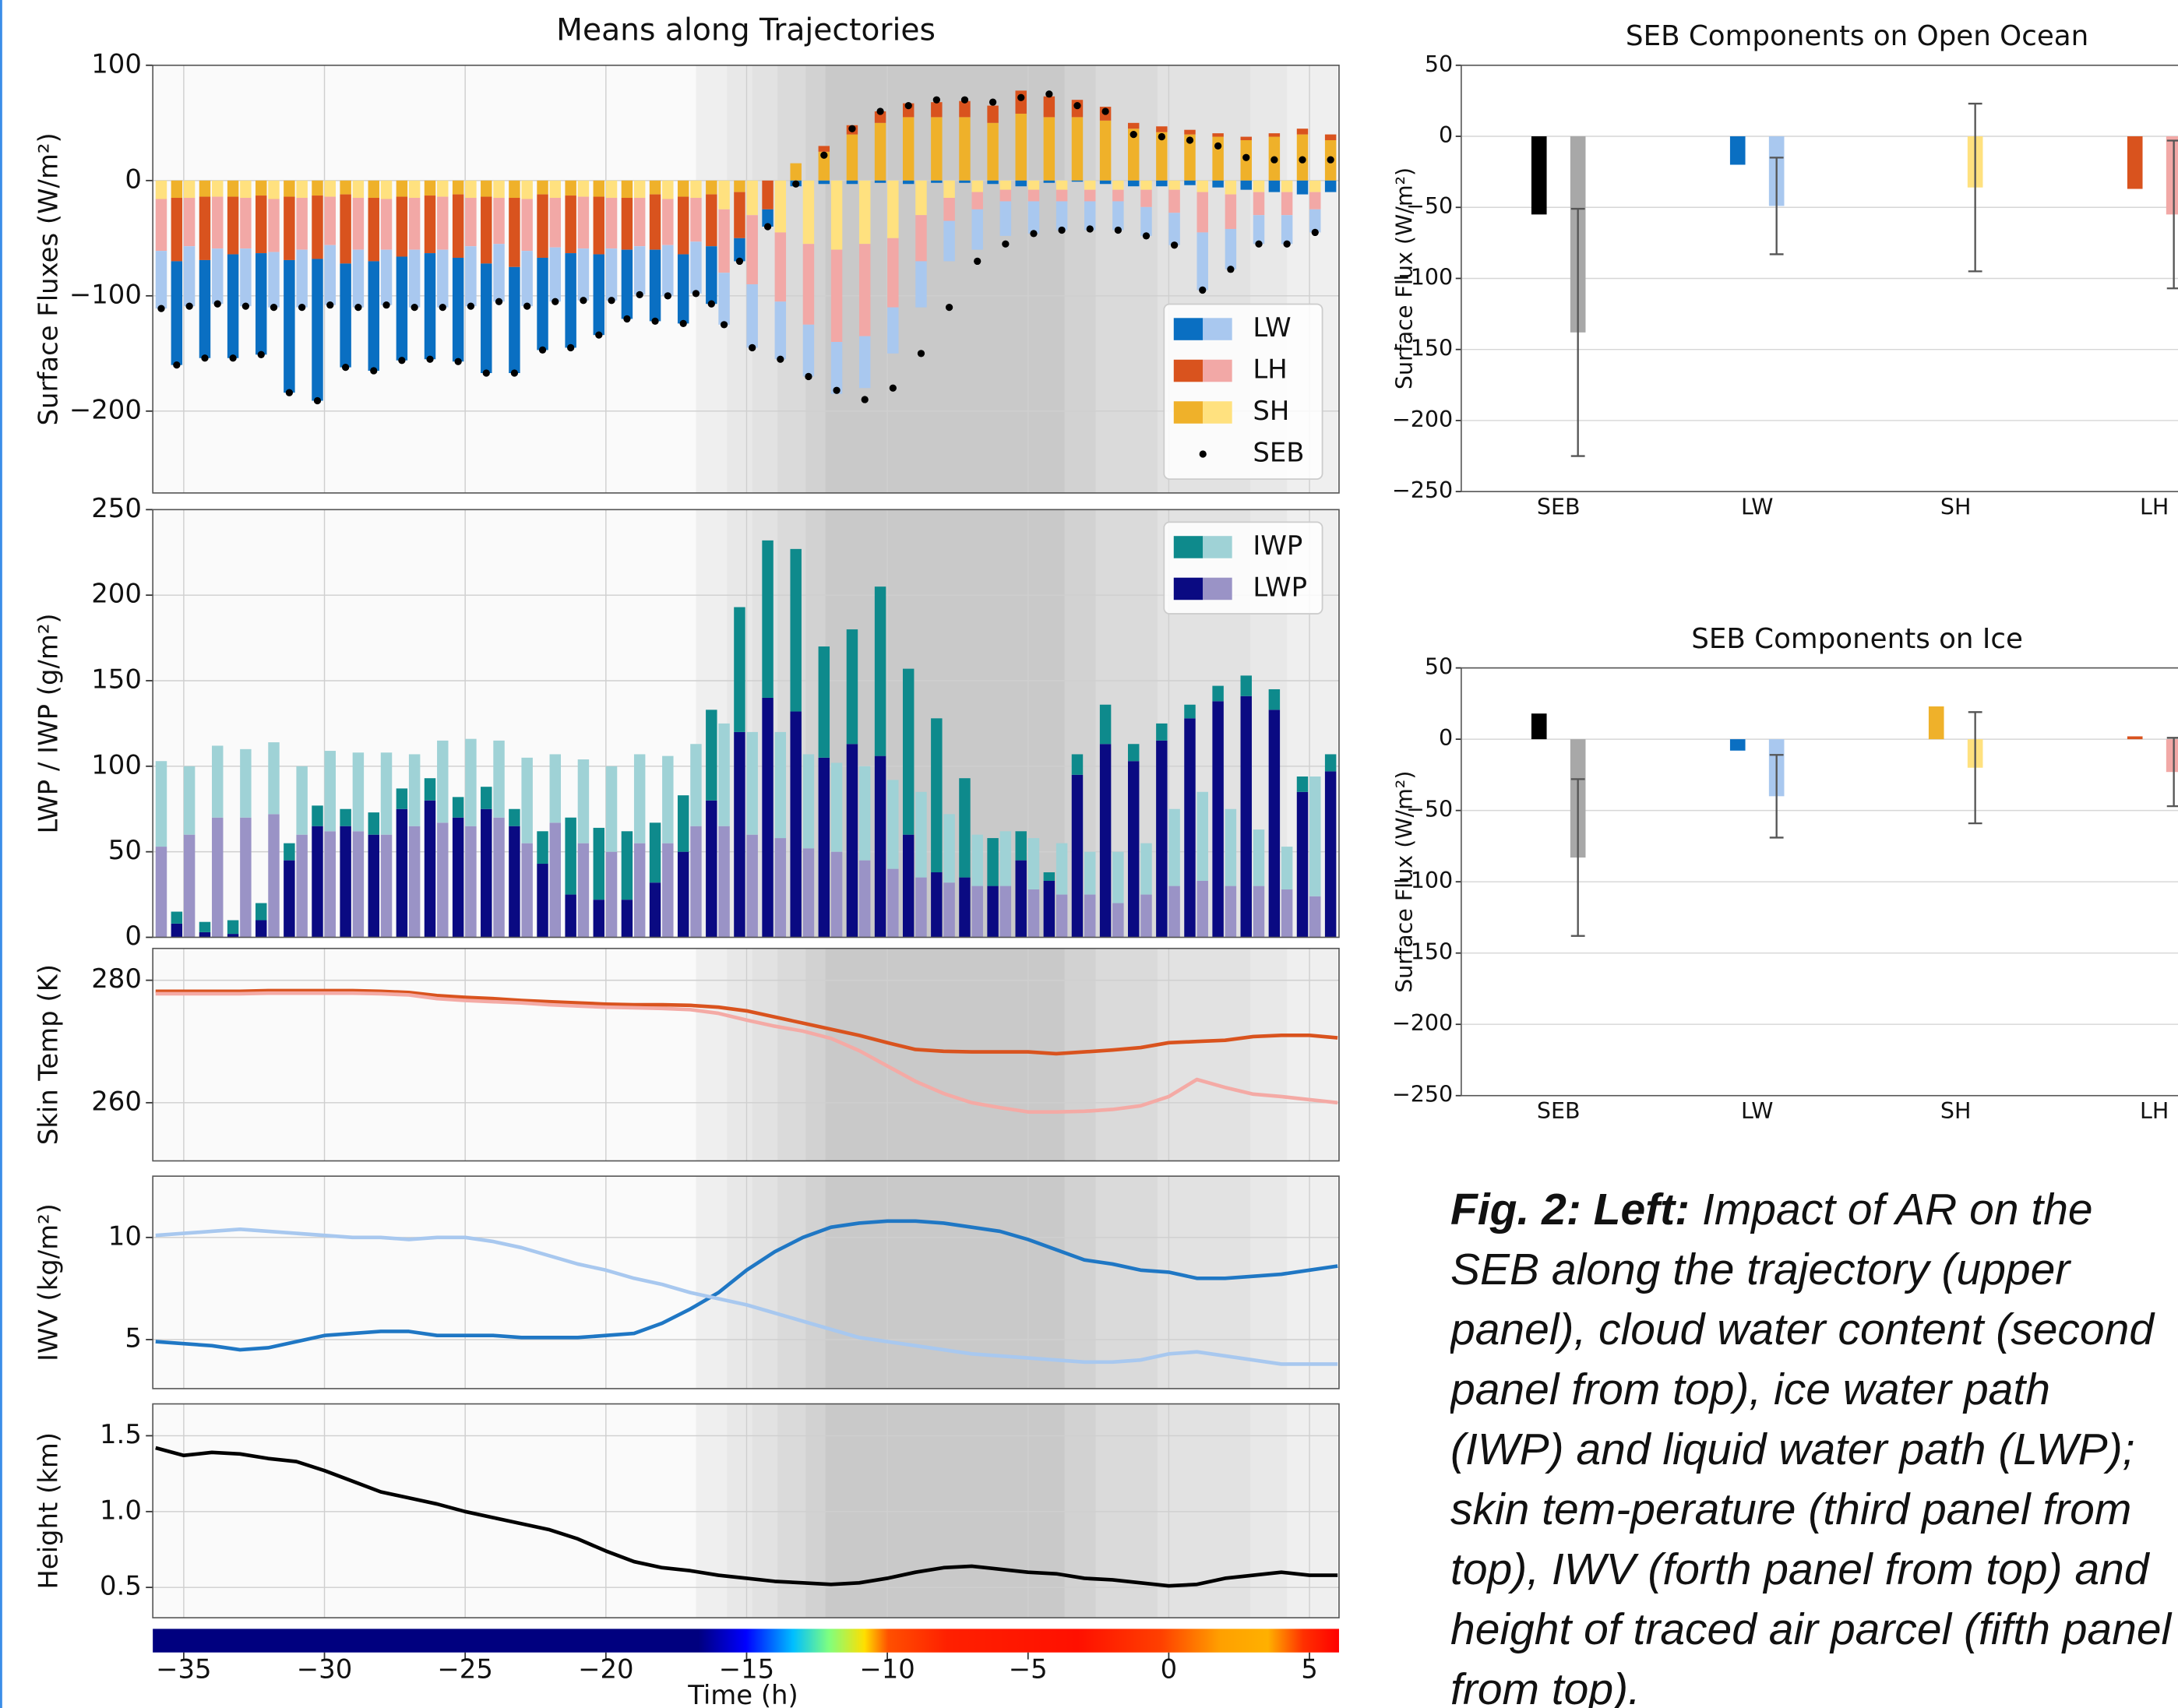 The height and width of the screenshot is (1708, 2178). I want to click on y-tick-label: −250, so click(1422, 490).